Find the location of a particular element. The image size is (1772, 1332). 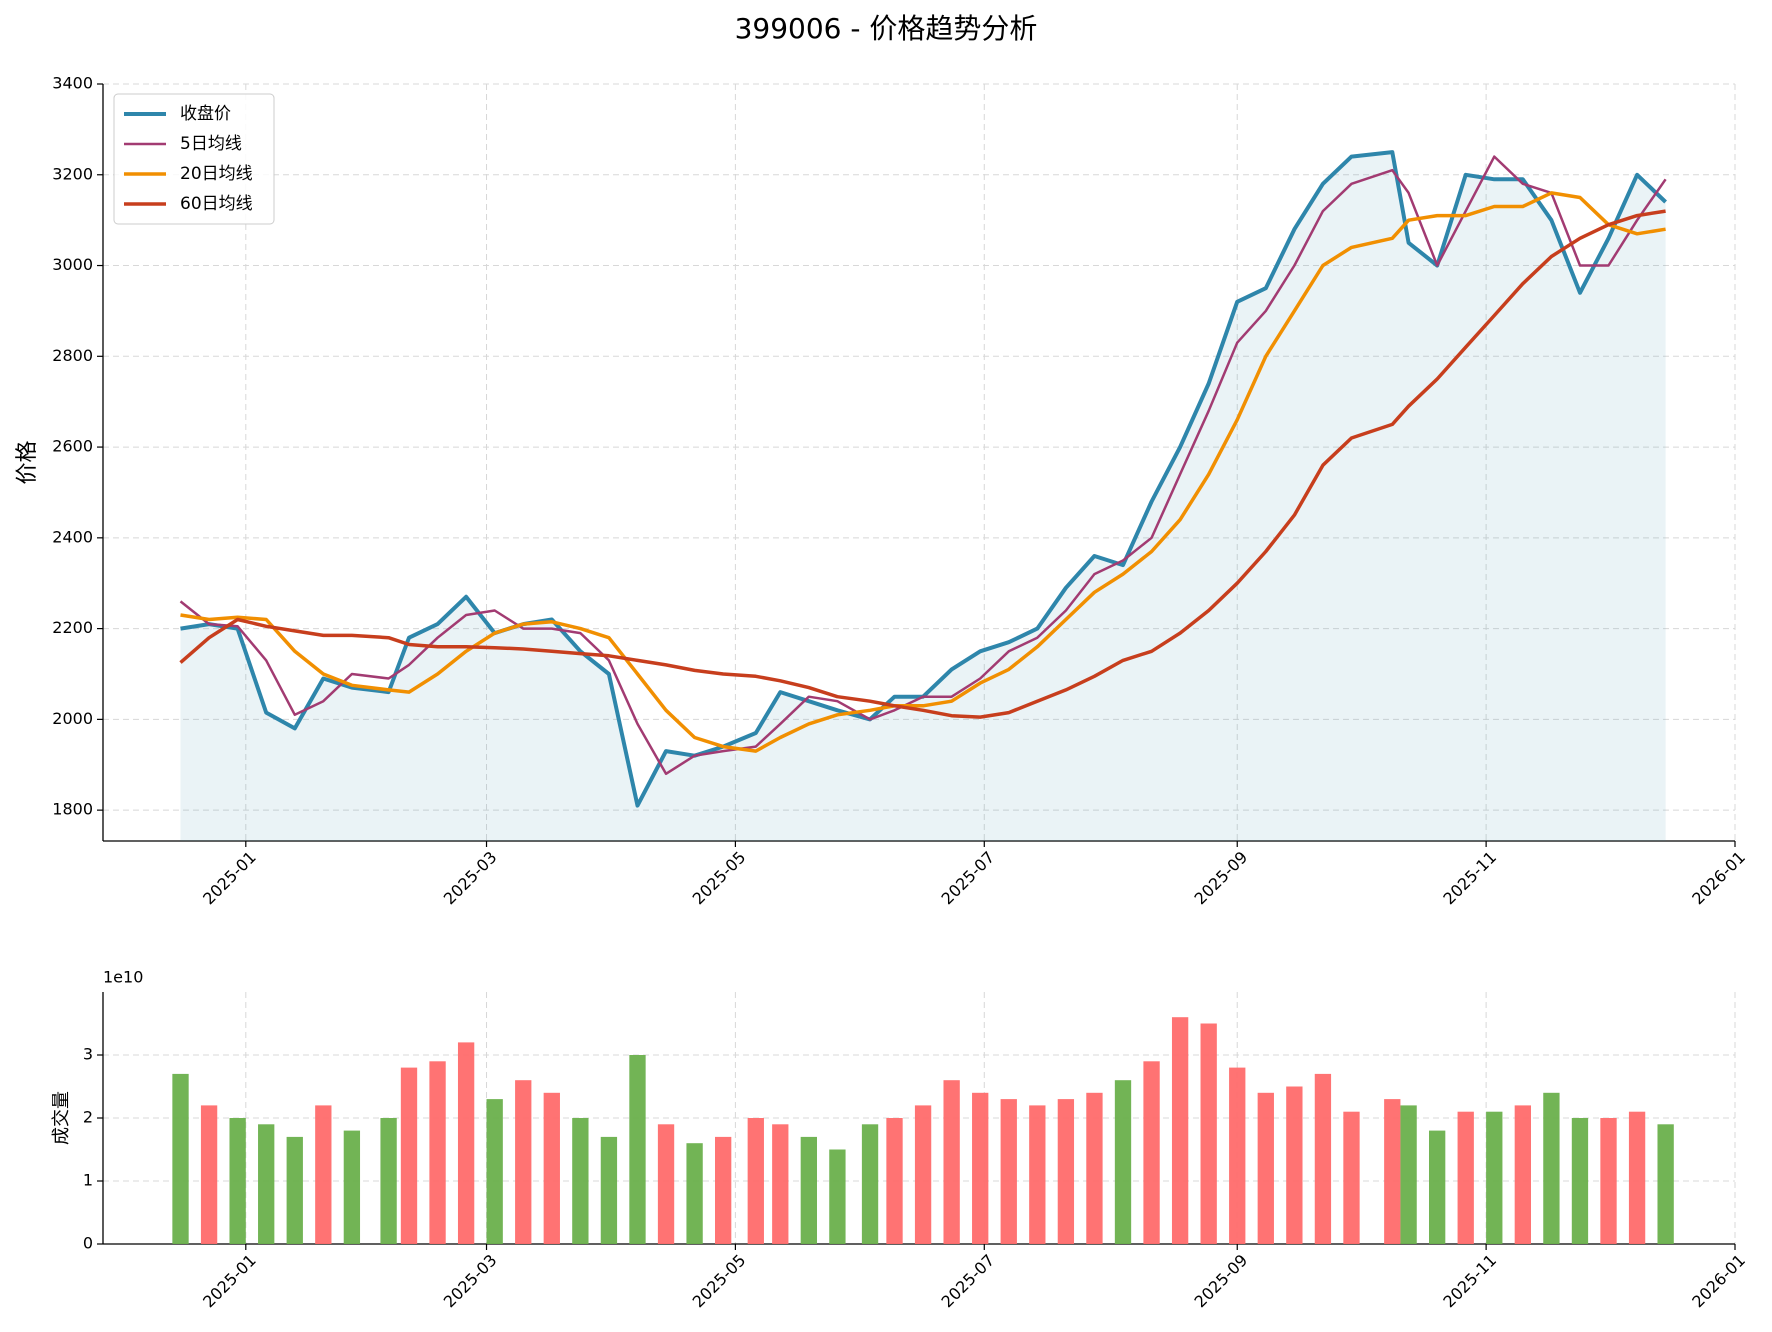

y-tick-label: 2200 is located at coordinates (72, 627).